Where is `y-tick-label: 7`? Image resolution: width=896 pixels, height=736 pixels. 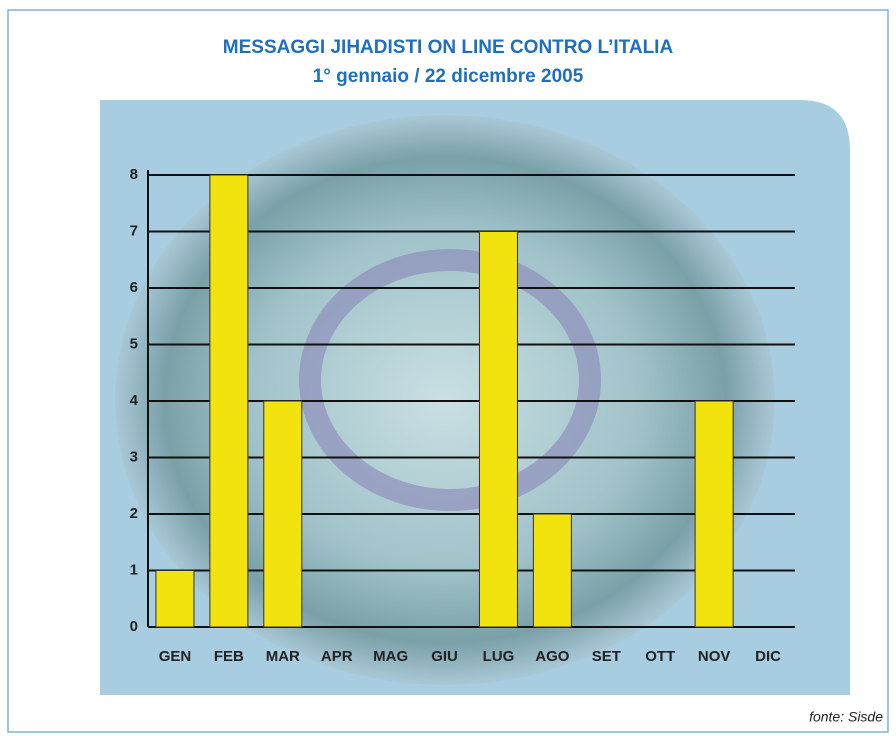 y-tick-label: 7 is located at coordinates (134, 230).